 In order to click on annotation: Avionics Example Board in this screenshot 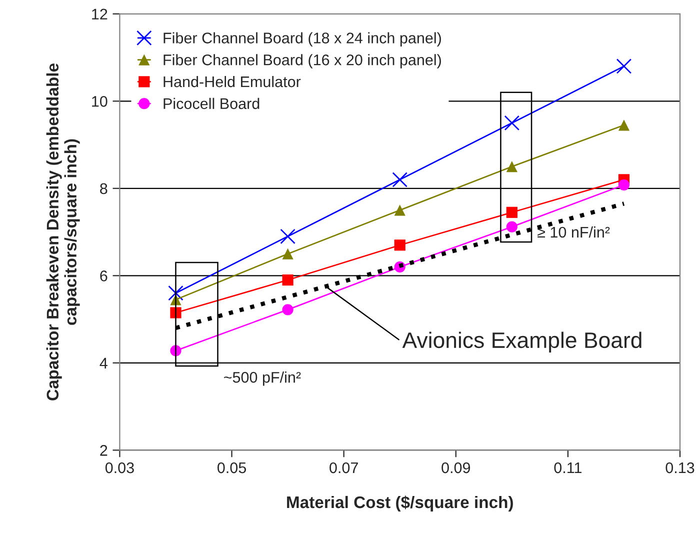, I will do `click(522, 342)`.